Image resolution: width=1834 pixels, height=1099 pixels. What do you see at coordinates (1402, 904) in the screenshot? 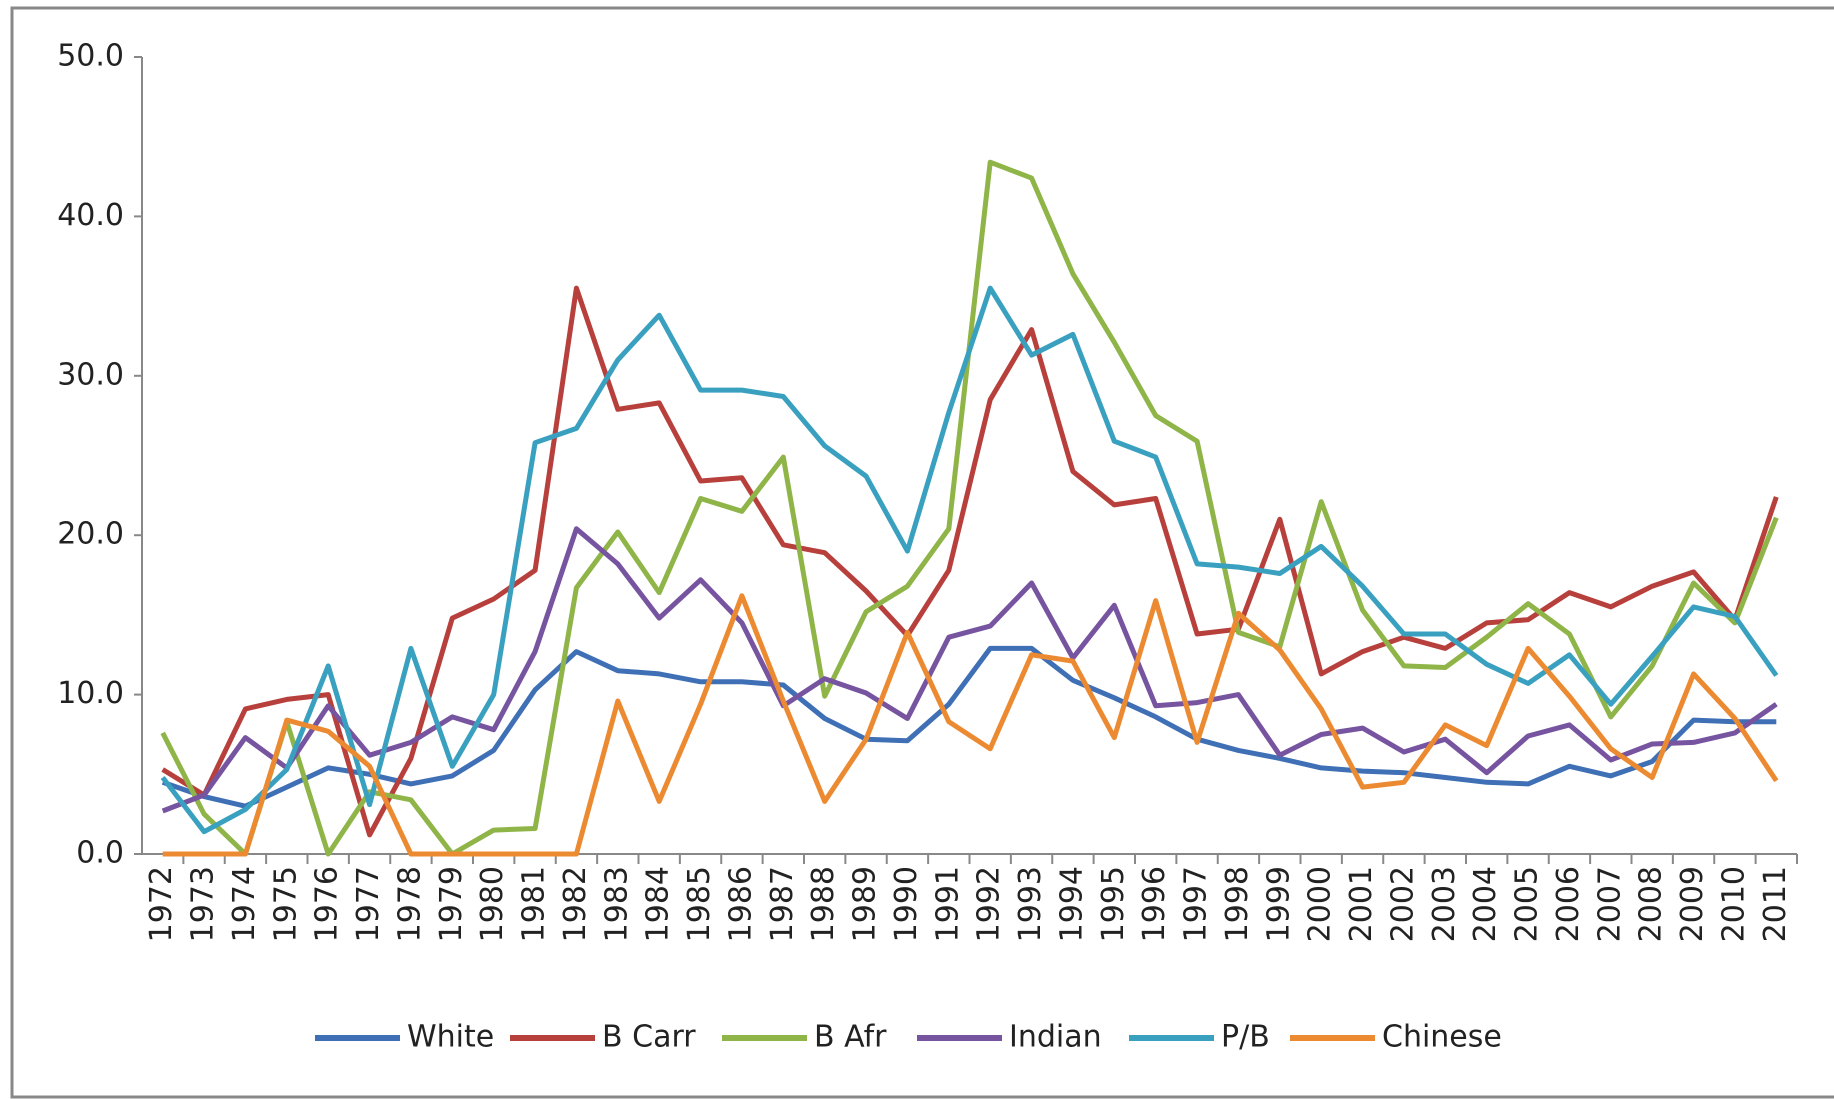
I see `x-tick-label: 2002` at bounding box center [1402, 904].